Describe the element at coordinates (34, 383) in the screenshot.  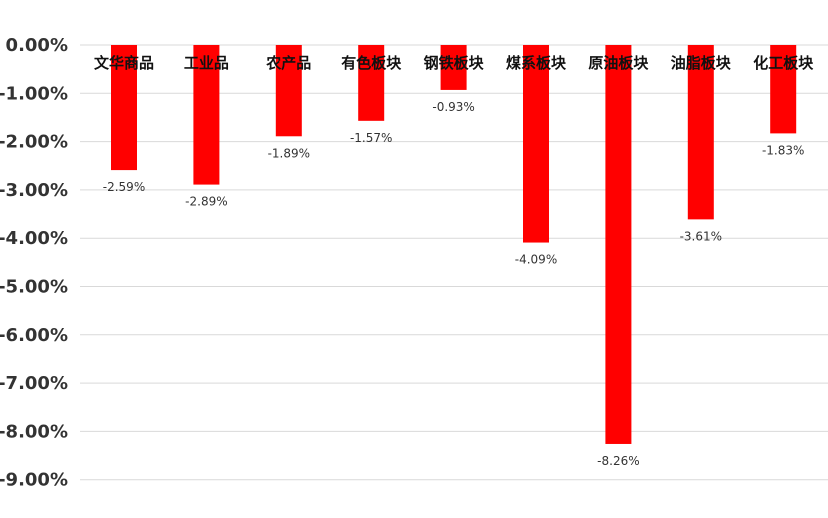
I see `y-tick-label: -7.00%` at that location.